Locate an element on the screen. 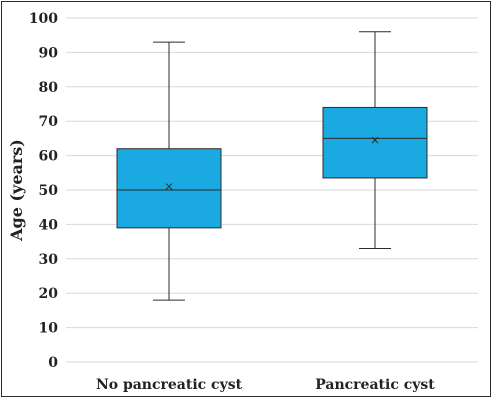  y-tick-label-0: 0 is located at coordinates (53, 363).